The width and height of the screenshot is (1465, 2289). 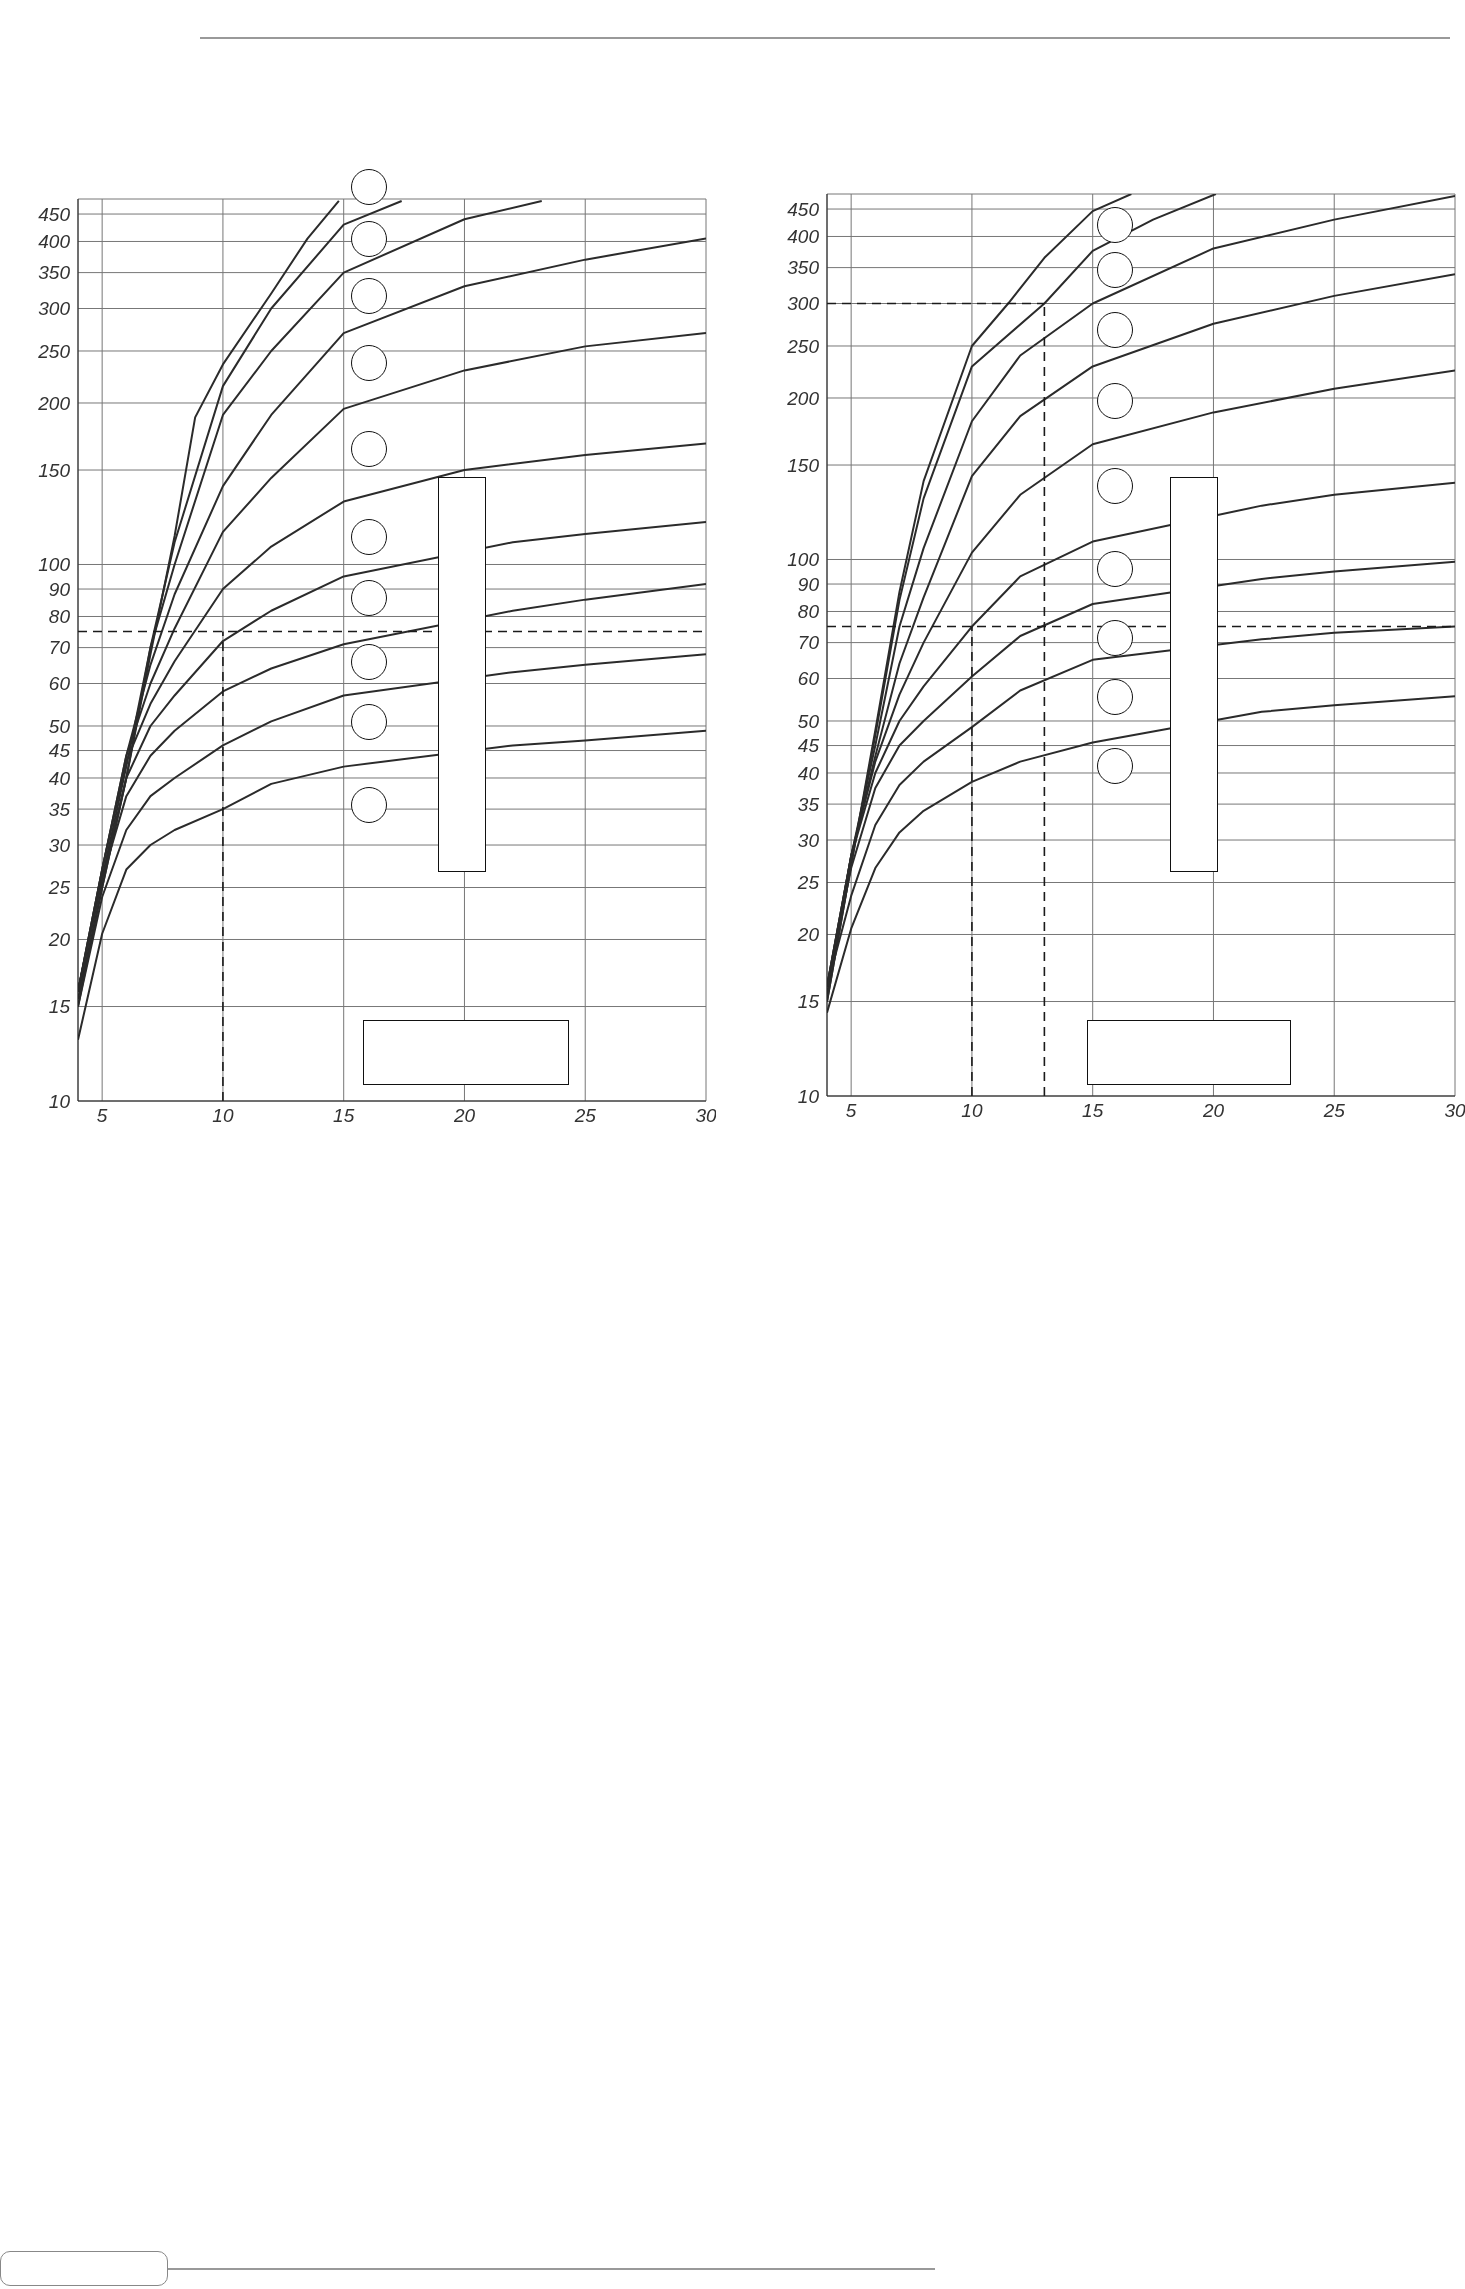 I want to click on y-tick-label: 10, so click(x=808, y=1096).